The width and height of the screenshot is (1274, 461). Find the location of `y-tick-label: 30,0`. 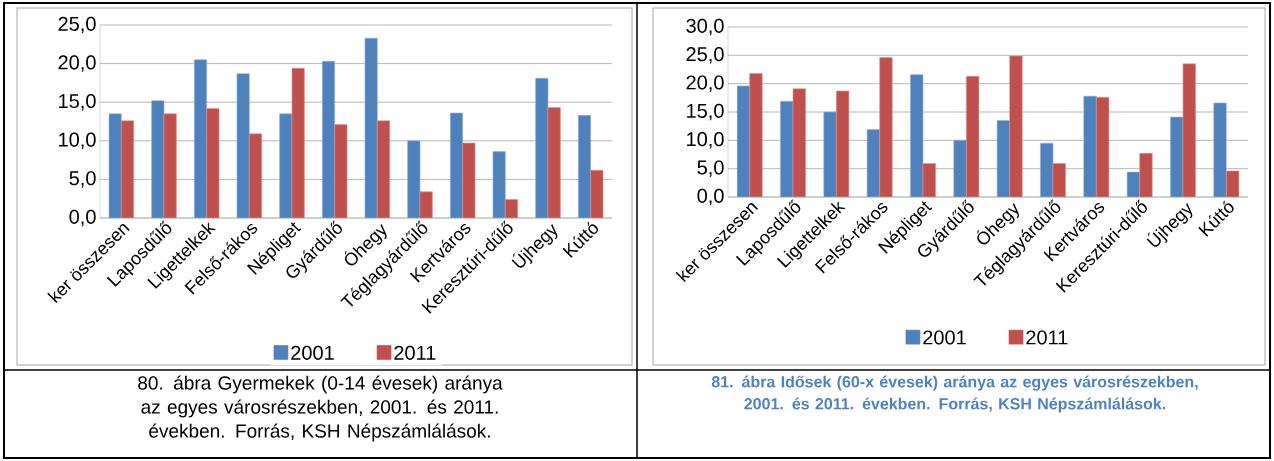

y-tick-label: 30,0 is located at coordinates (705, 27).